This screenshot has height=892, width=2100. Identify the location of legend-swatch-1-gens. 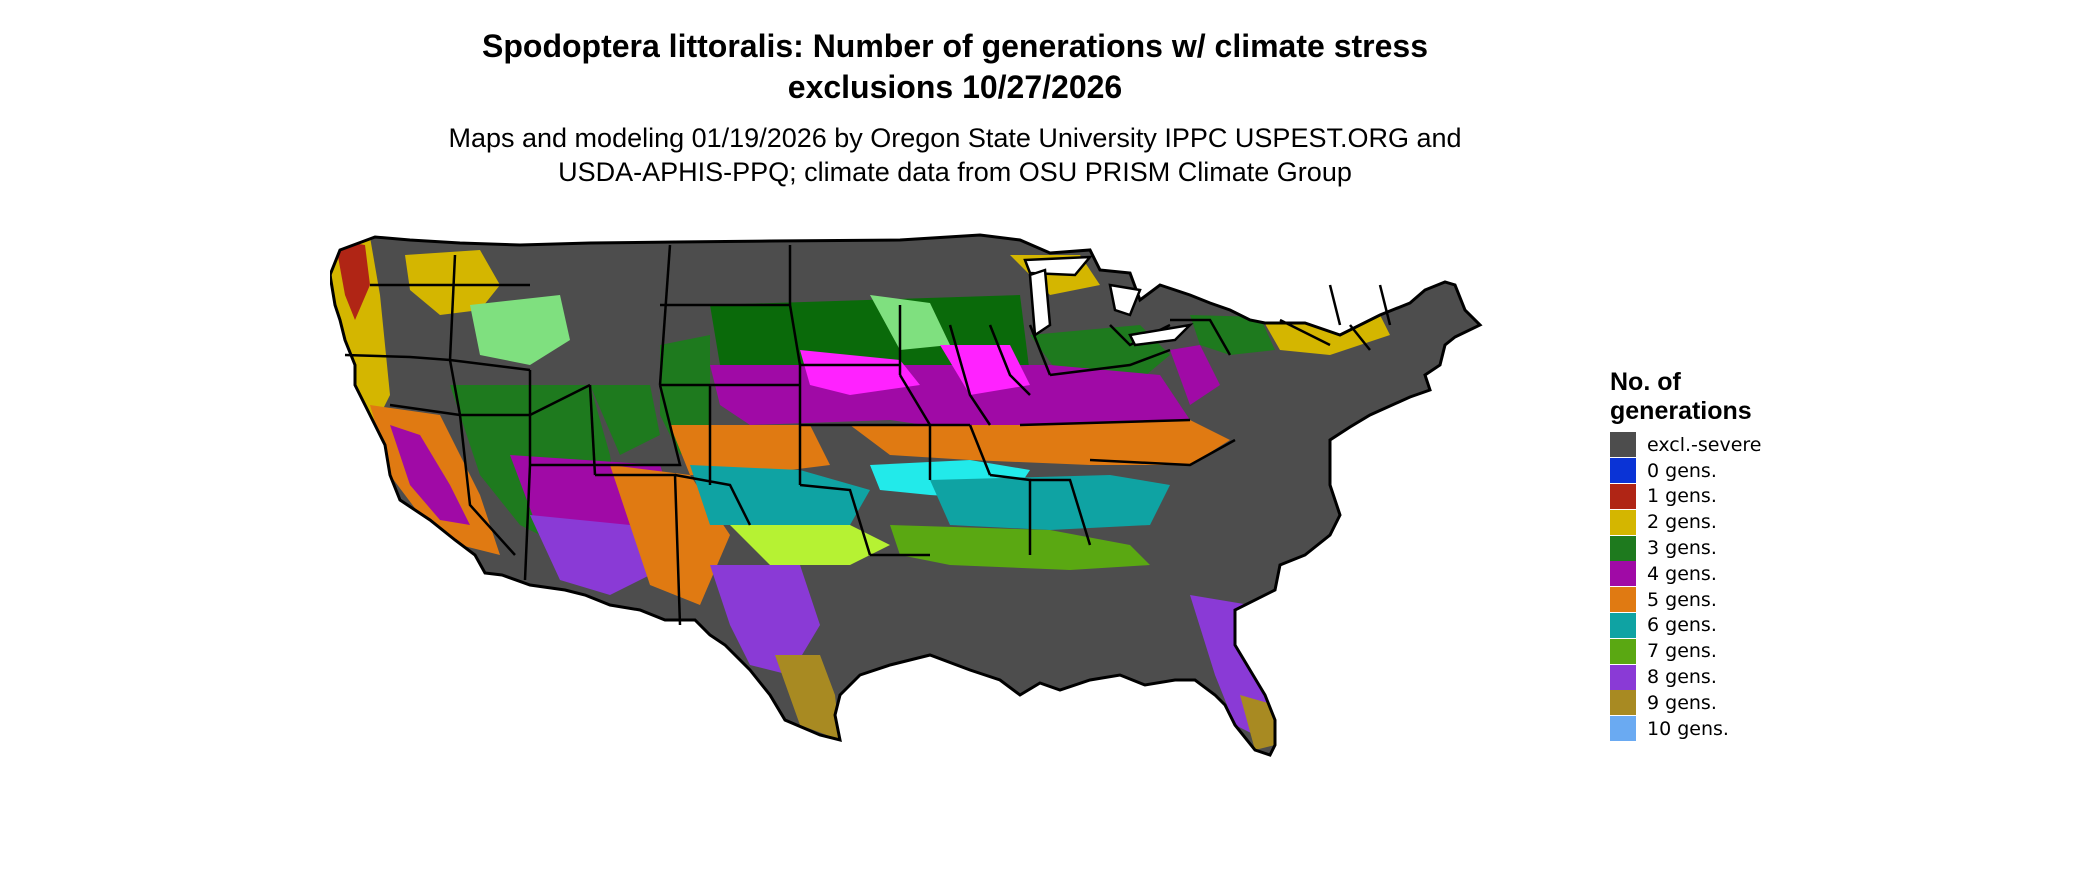
(1623, 496).